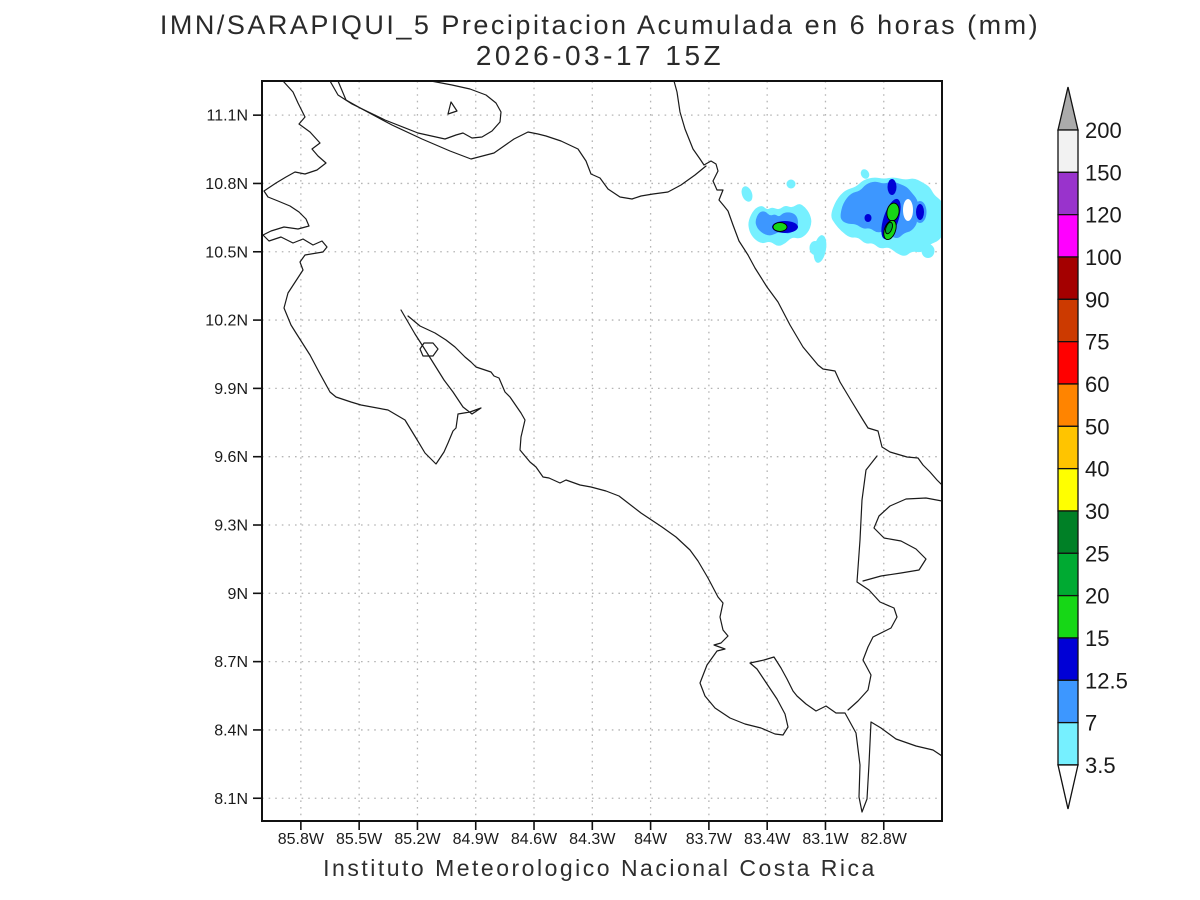  Describe the element at coordinates (1103, 172) in the screenshot. I see `colorbar-level-label: 150` at that location.